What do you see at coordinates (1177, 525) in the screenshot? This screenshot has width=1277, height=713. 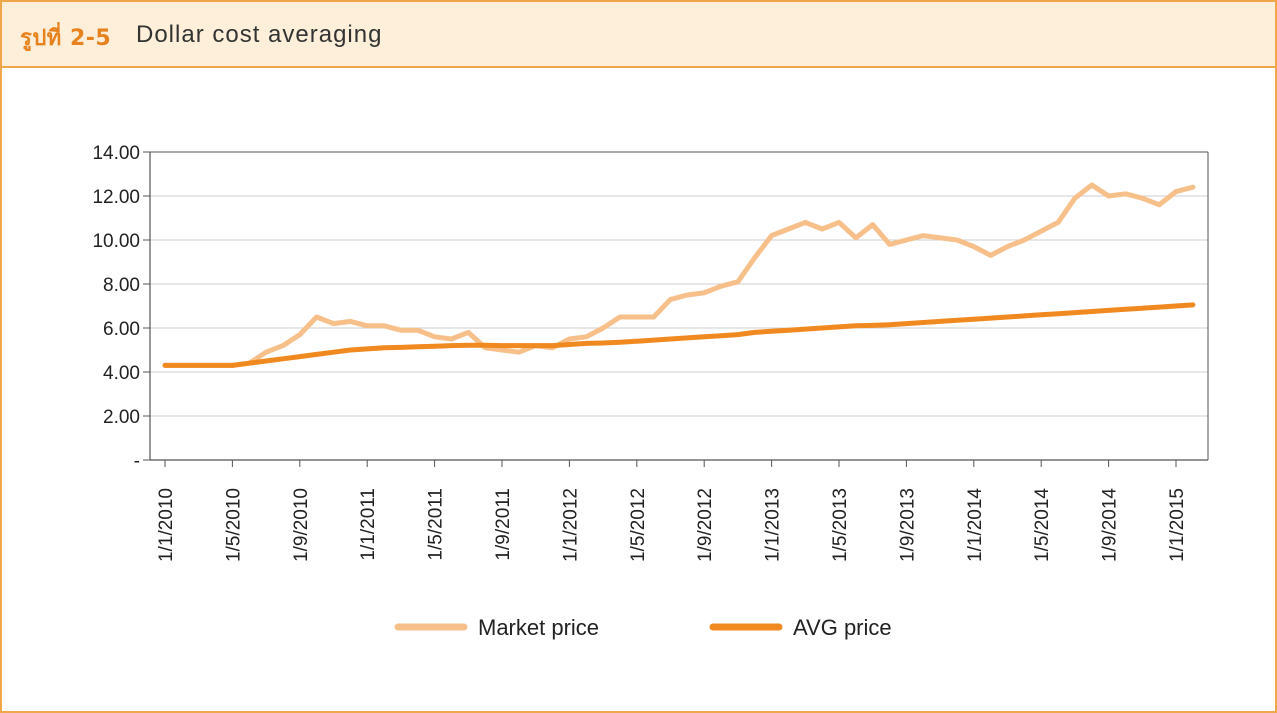 I see `x-tick-label: 1/1/2015` at bounding box center [1177, 525].